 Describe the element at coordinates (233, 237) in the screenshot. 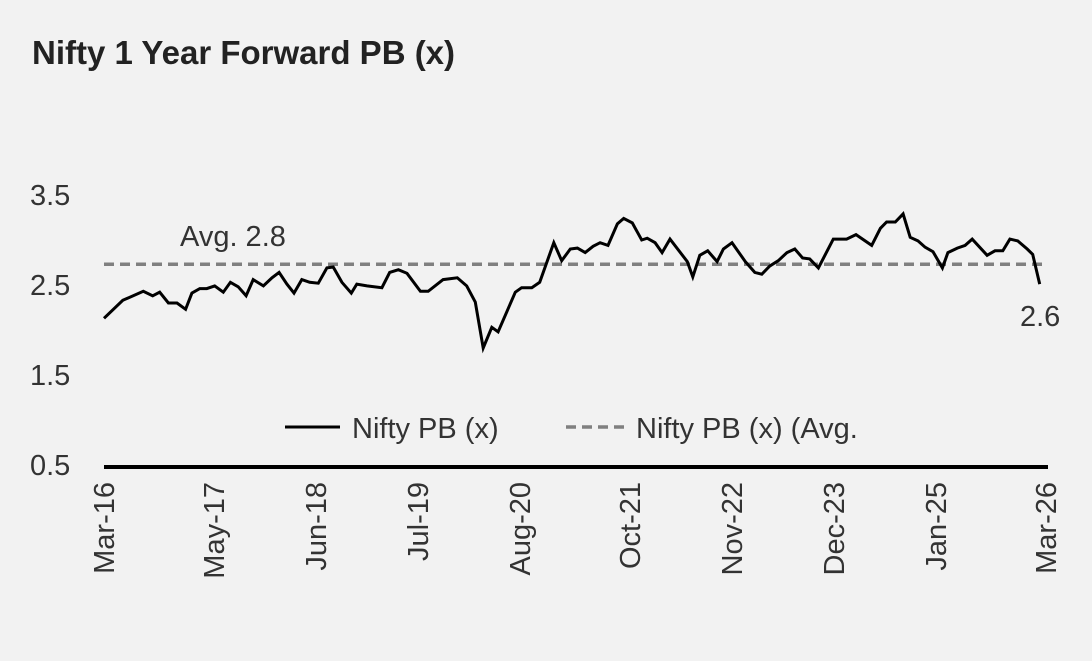

I see `avg-annotation: Avg. 2.8` at that location.